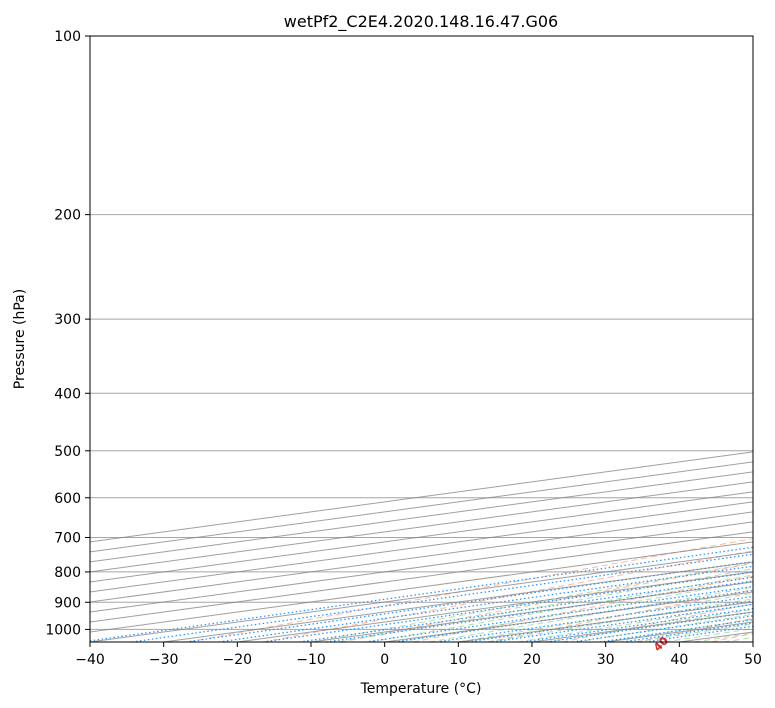  What do you see at coordinates (67, 603) in the screenshot?
I see `y-tick-label: 900` at bounding box center [67, 603].